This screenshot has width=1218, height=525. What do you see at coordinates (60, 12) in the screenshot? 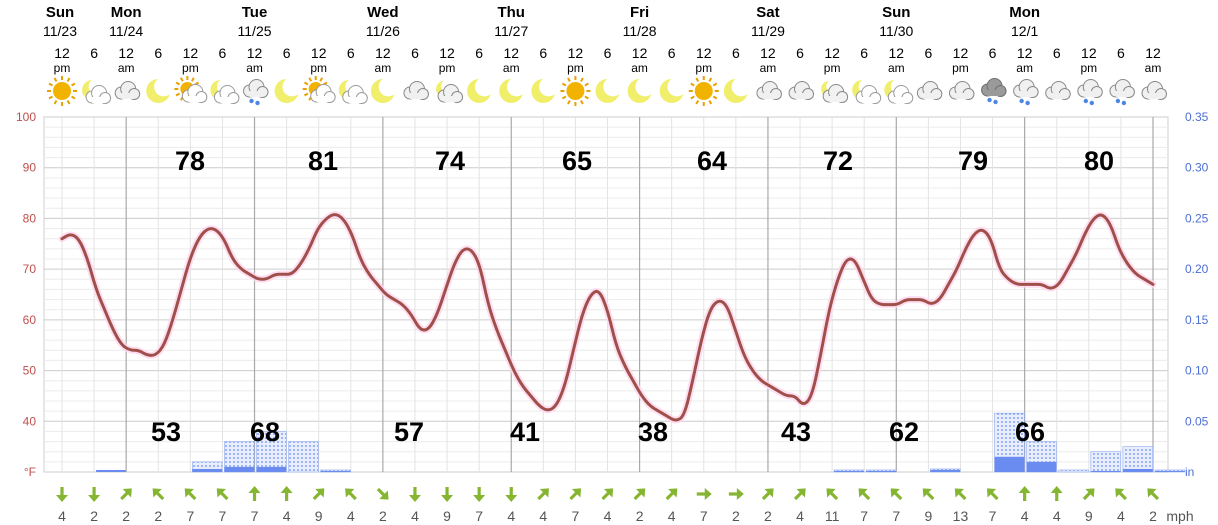
I see `day-name: Sun` at bounding box center [60, 12].